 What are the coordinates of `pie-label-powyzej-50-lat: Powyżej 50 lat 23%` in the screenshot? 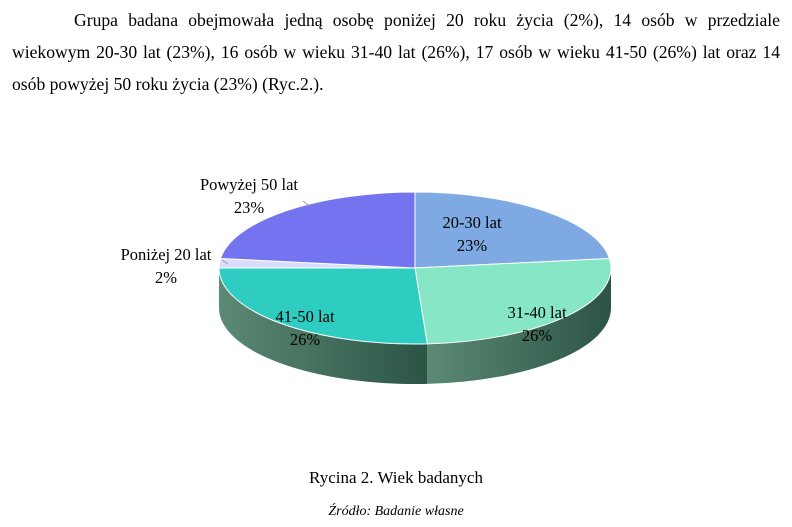 It's located at (255, 196).